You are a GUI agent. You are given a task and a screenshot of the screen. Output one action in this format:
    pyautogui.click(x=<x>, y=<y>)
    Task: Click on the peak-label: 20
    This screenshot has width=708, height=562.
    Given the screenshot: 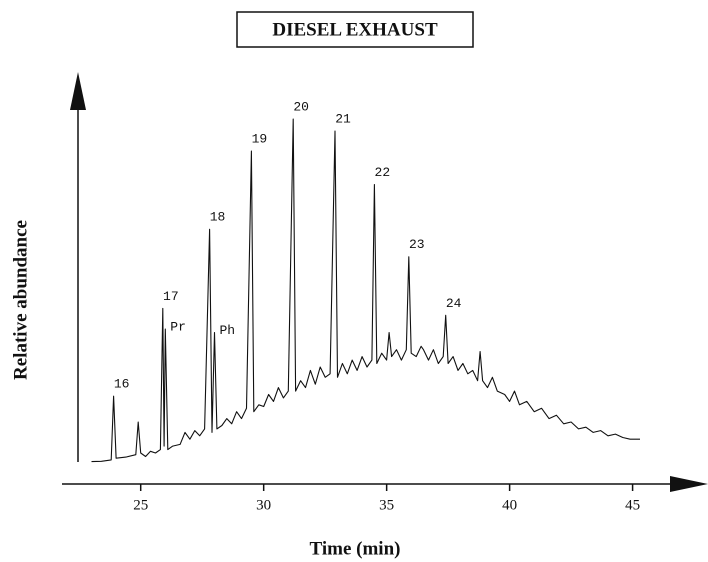 What is the action you would take?
    pyautogui.click(x=301, y=107)
    